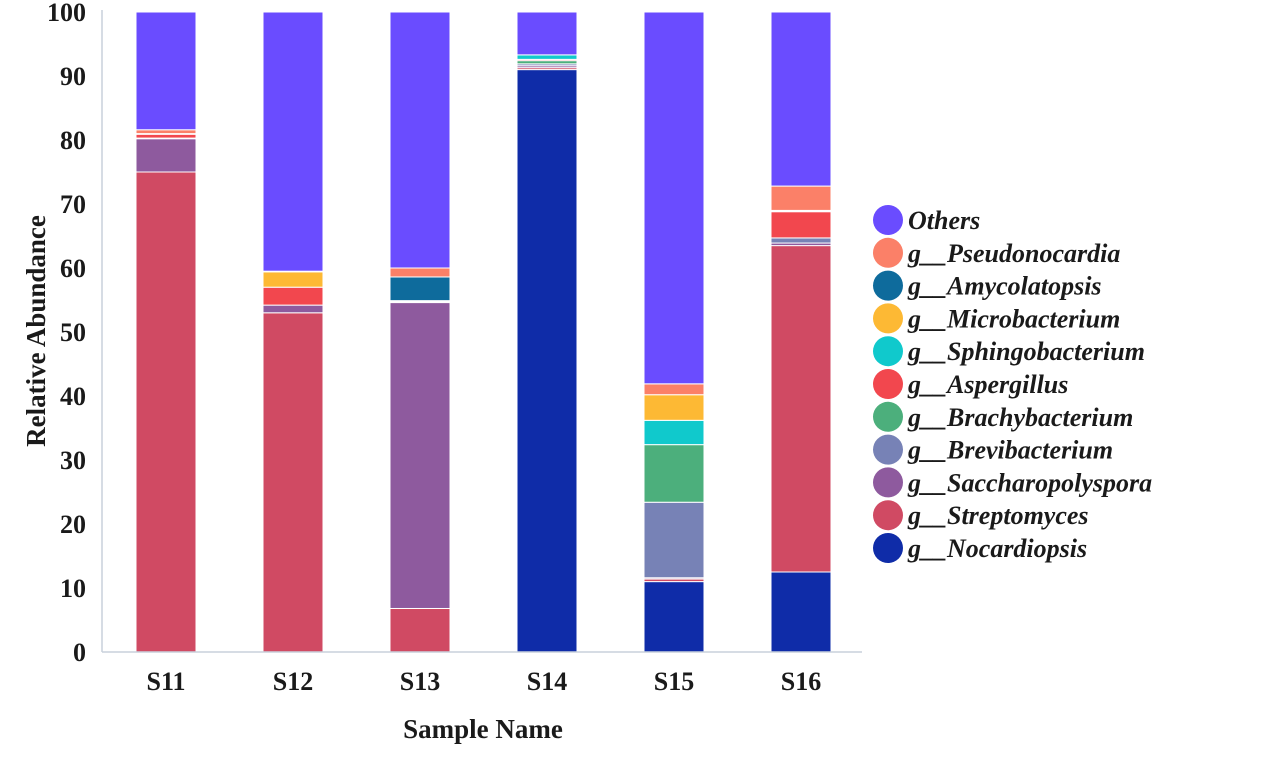 This screenshot has height=760, width=1270. I want to click on bar-segment-S12-gstreptomyces, so click(293, 482).